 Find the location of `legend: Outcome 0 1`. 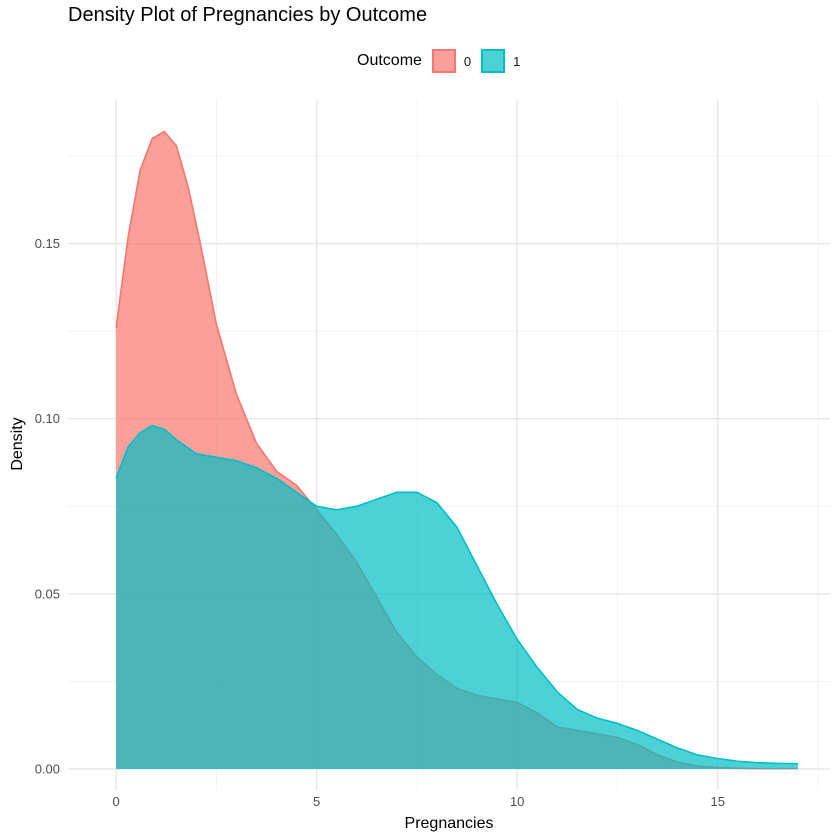

legend: Outcome 0 1 is located at coordinates (443, 61).